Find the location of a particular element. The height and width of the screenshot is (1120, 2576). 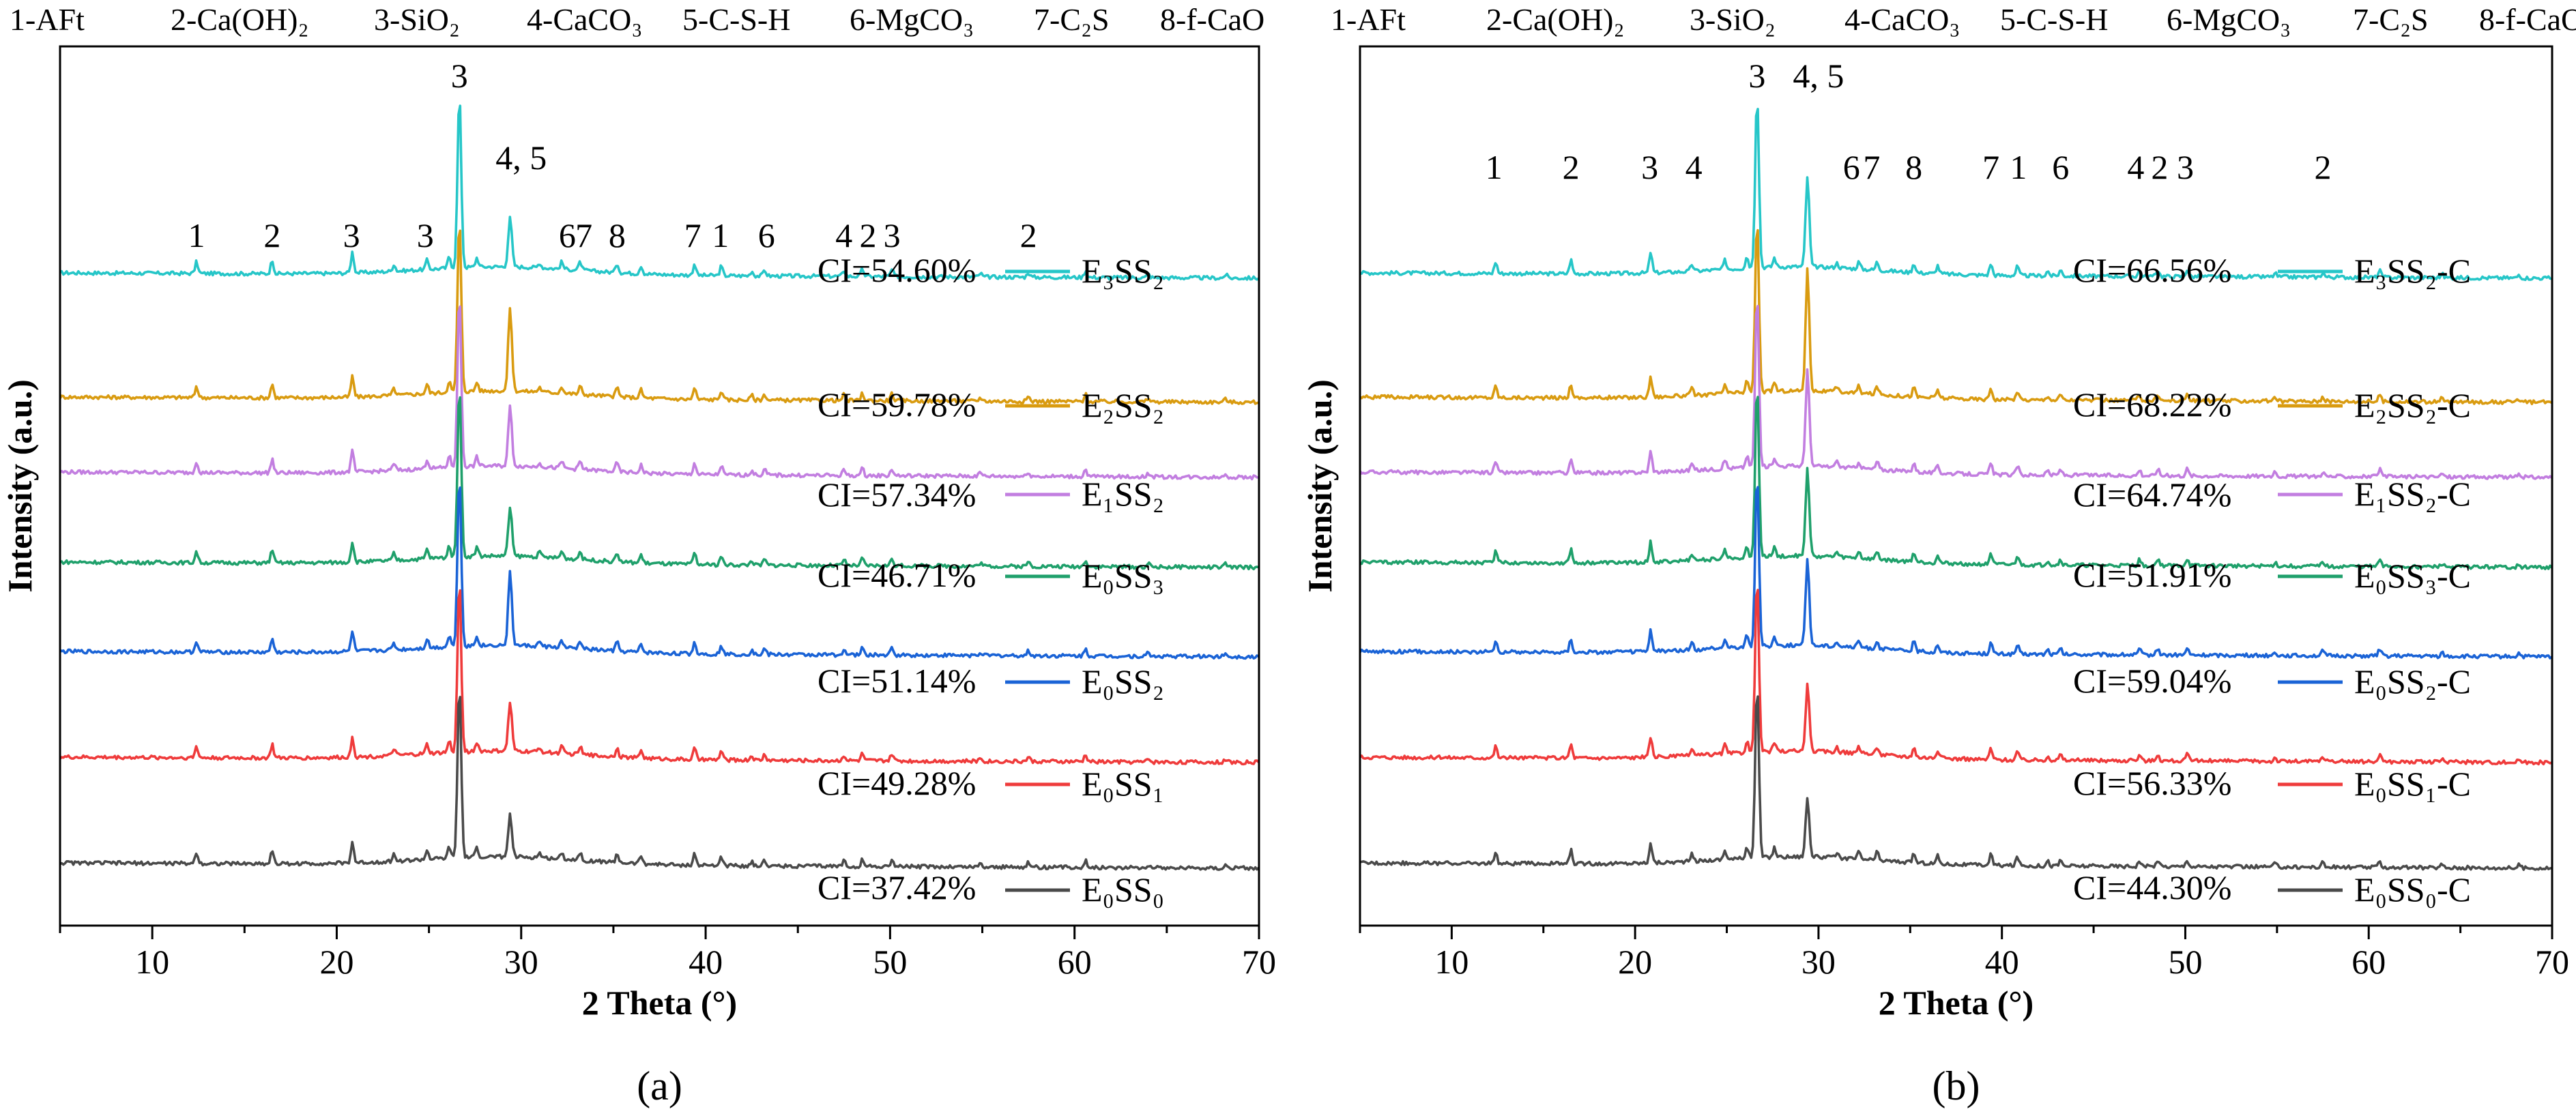

ci-label: CI=37.42% is located at coordinates (896, 887).